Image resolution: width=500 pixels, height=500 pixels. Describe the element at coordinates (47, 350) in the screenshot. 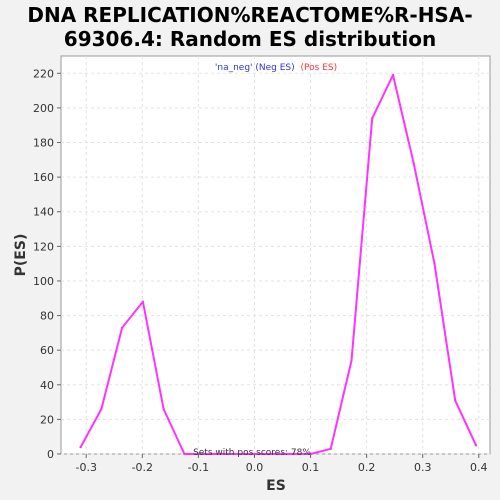

I see `y-tick-label: 60` at that location.